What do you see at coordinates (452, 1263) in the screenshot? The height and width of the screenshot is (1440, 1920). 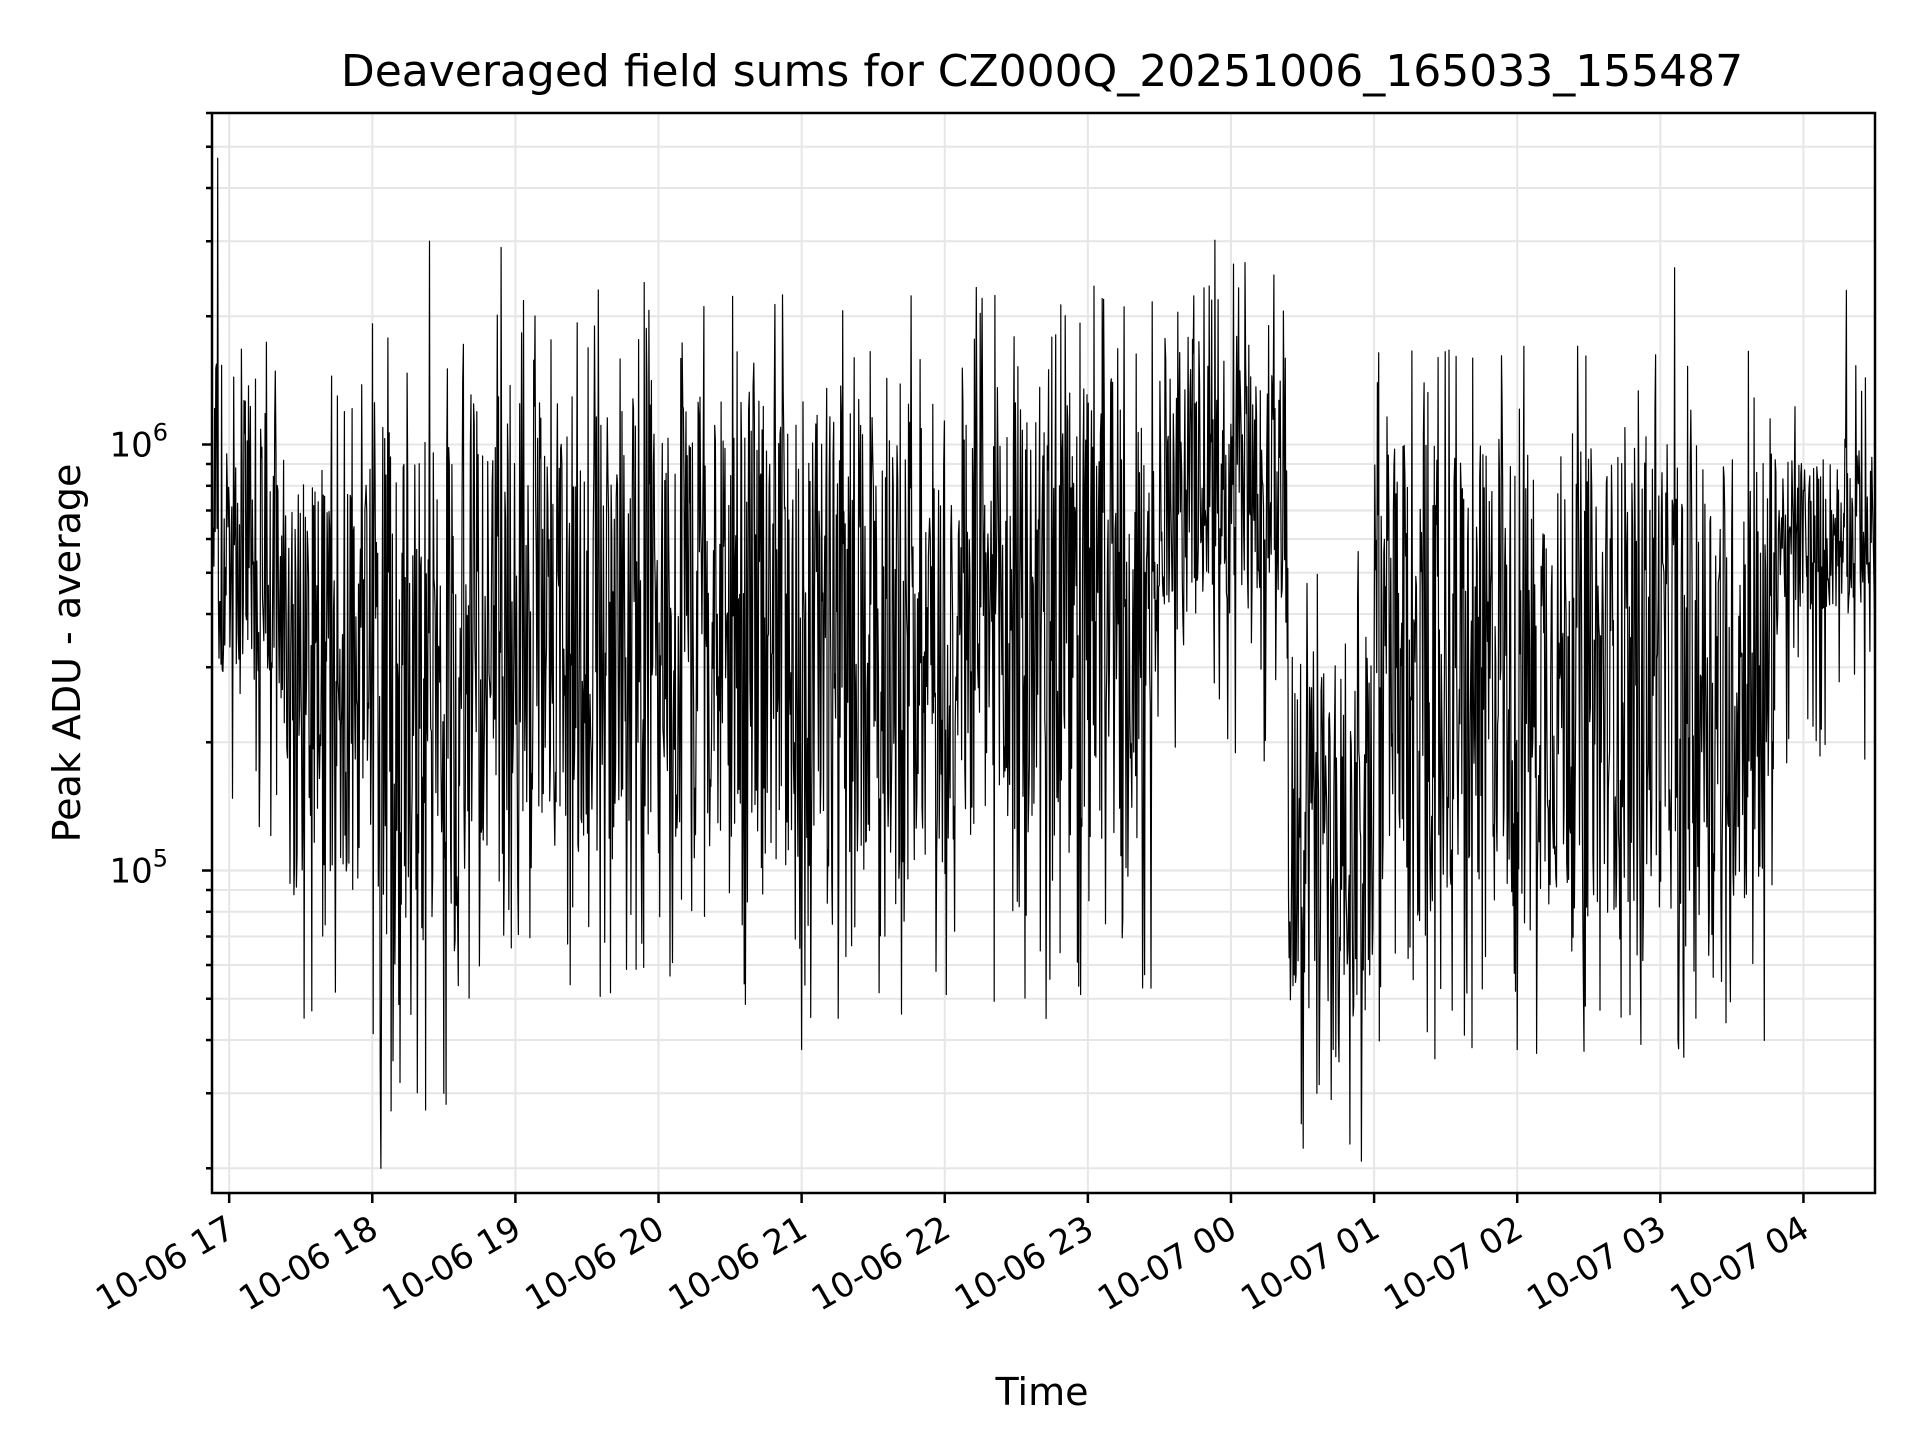 I see `x-tick-label: 10-06 19` at bounding box center [452, 1263].